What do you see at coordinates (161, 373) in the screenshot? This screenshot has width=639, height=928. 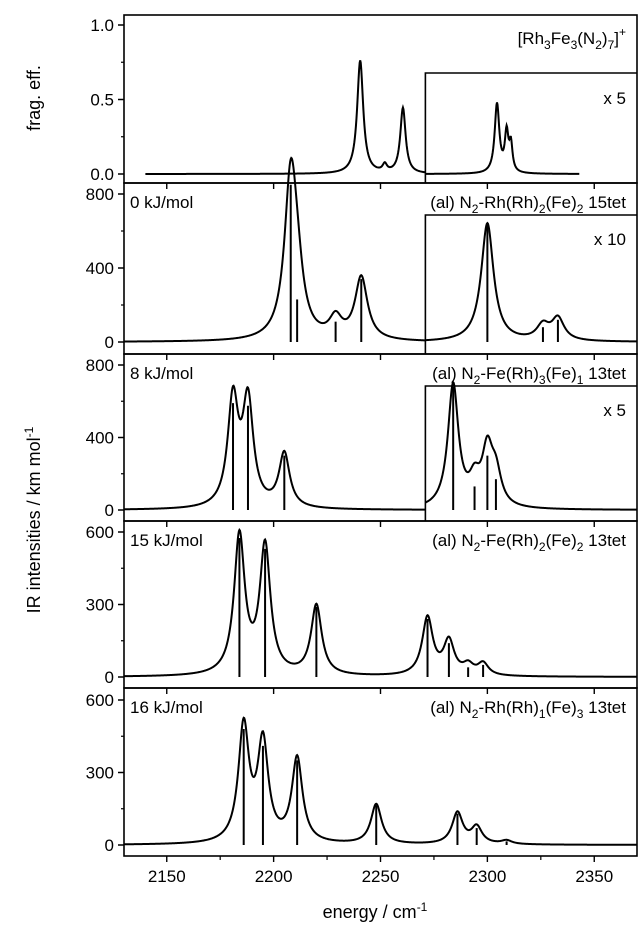 I see `energy-label: 8 kJ/mol` at bounding box center [161, 373].